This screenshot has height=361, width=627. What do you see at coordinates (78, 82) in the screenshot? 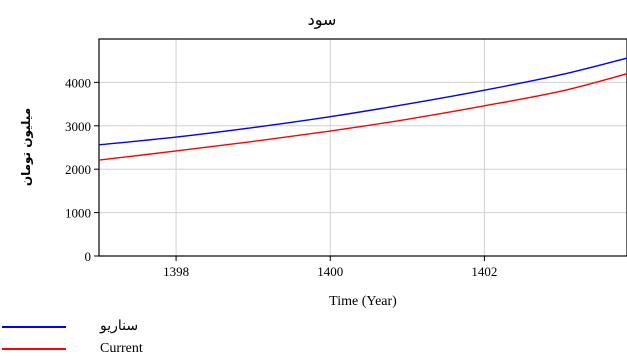
I see `y-tick-label: 4000` at bounding box center [78, 82].